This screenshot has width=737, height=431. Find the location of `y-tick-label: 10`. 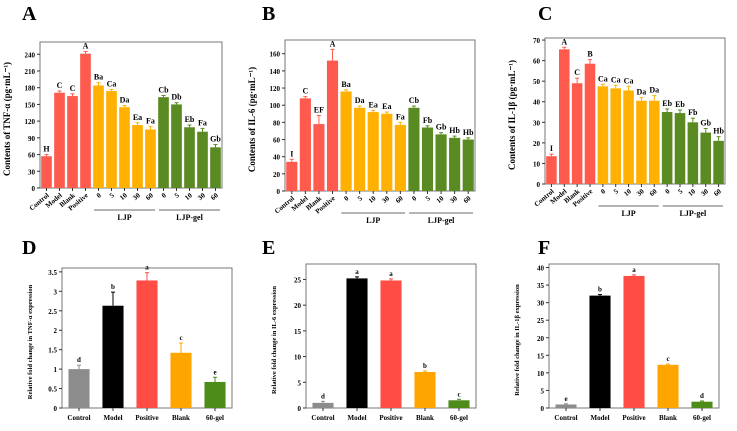

y-tick-label: 10 is located at coordinates (541, 374).